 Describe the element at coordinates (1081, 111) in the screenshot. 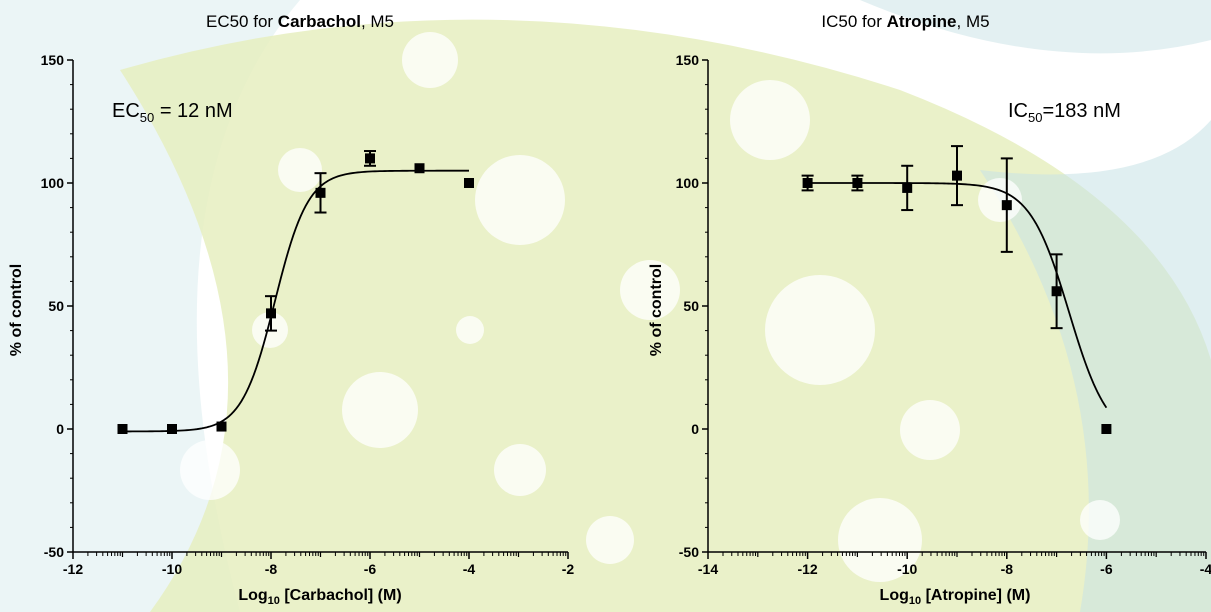

I see `annotation-value: =183 nM` at that location.